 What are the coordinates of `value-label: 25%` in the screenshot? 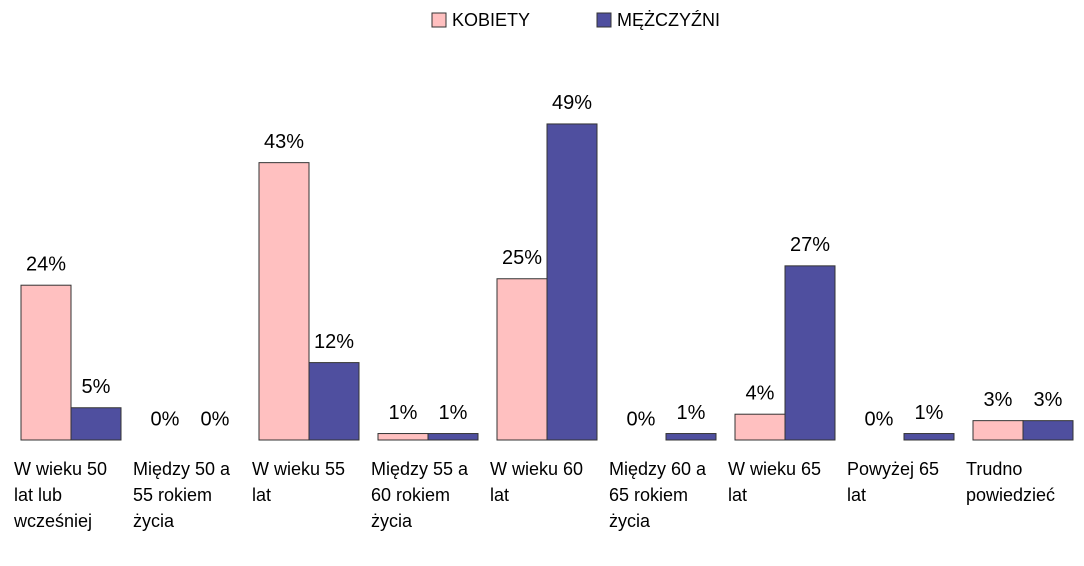 It's located at (522, 258).